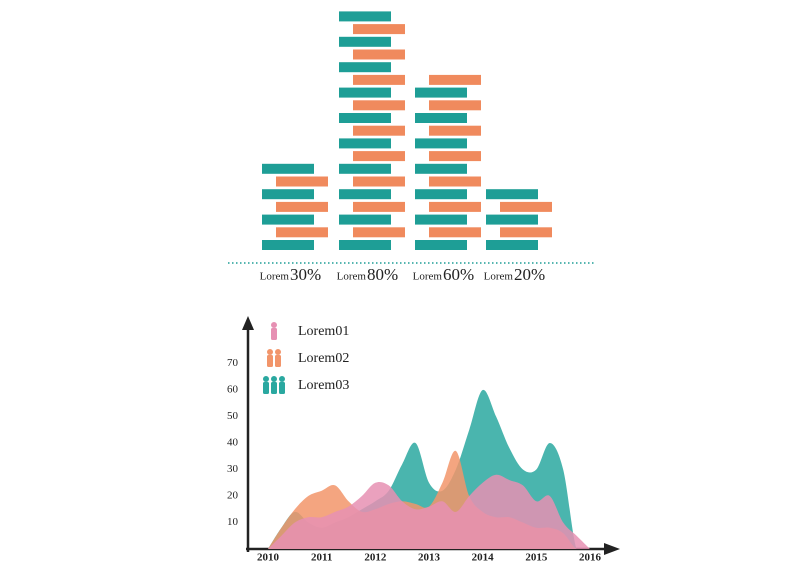 The width and height of the screenshot is (800, 566). What do you see at coordinates (321, 558) in the screenshot?
I see `x-tick-label: 2011` at bounding box center [321, 558].